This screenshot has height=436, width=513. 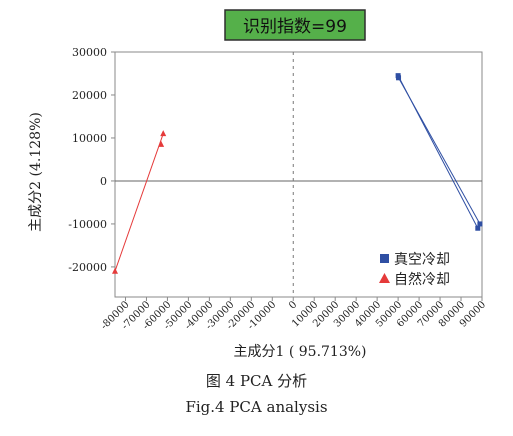 I want to click on legend-marker-vacuum, so click(x=384, y=258).